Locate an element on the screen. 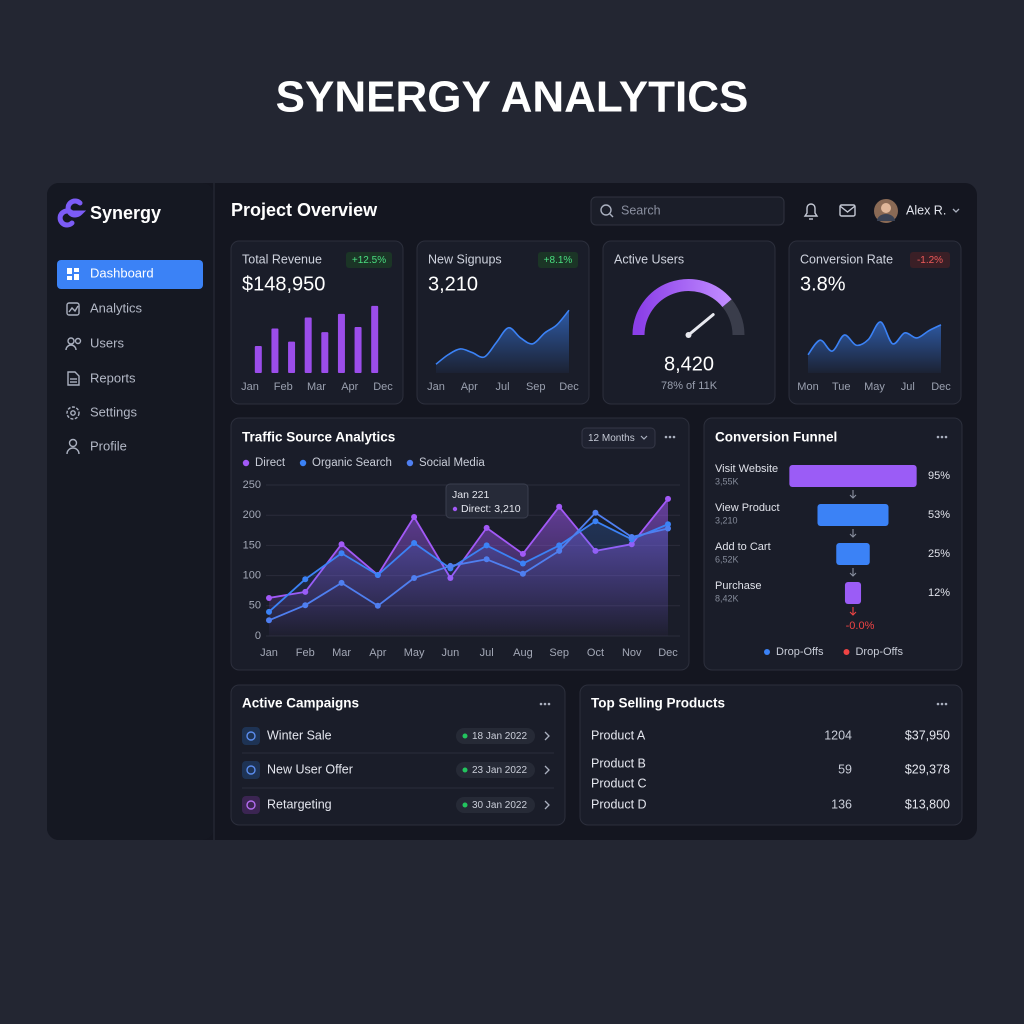  page-heading: Project Overview is located at coordinates (304, 210).